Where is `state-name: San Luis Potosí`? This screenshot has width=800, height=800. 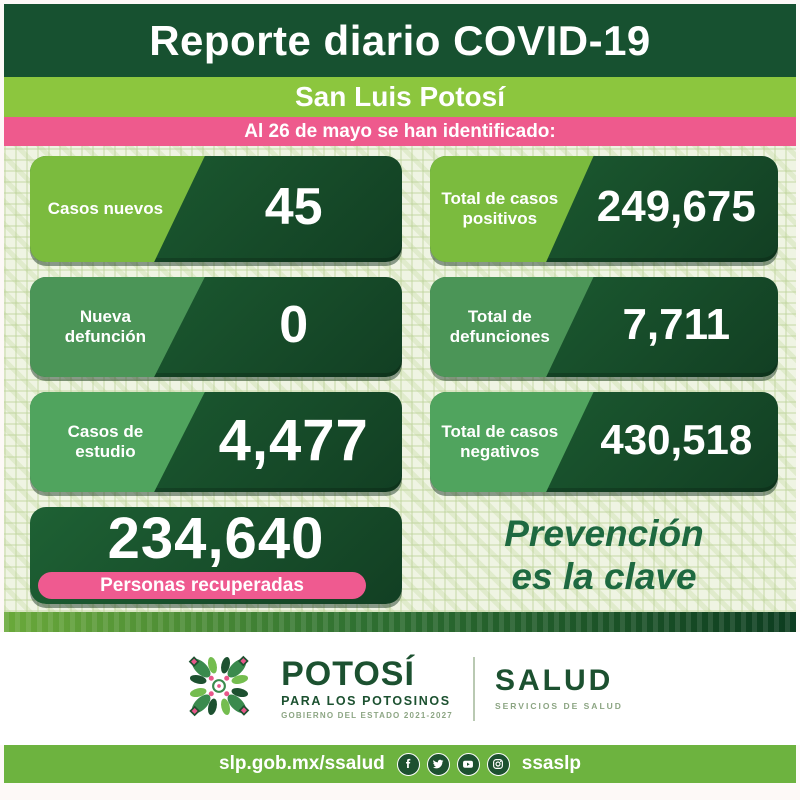 state-name: San Luis Potosí is located at coordinates (400, 96).